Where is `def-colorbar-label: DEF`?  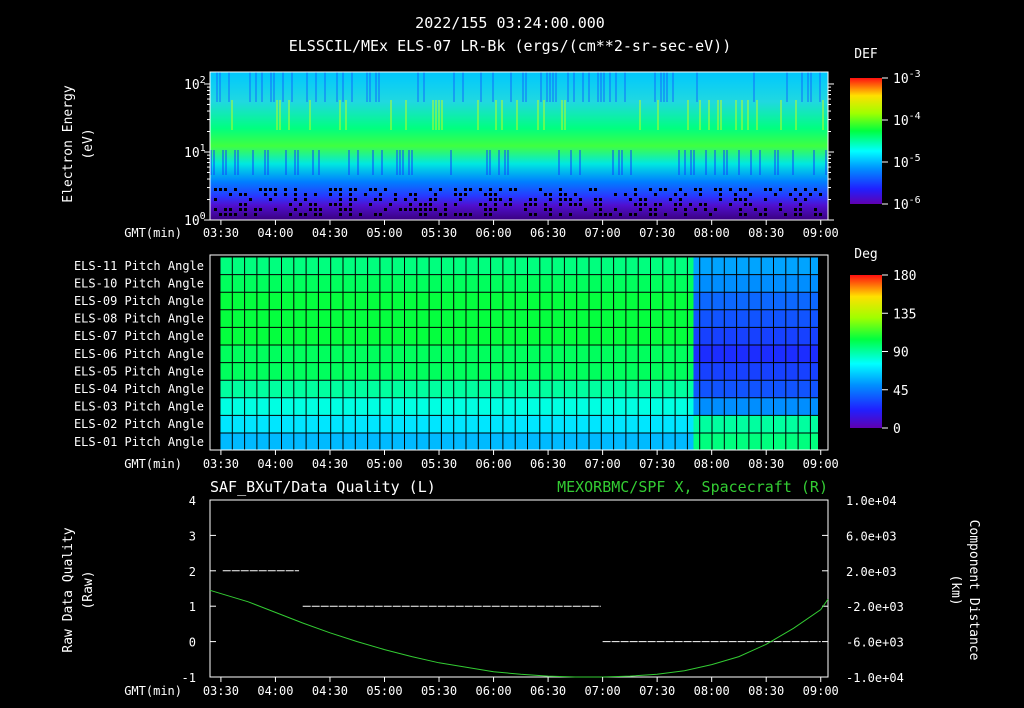
def-colorbar-label: DEF is located at coordinates (866, 54).